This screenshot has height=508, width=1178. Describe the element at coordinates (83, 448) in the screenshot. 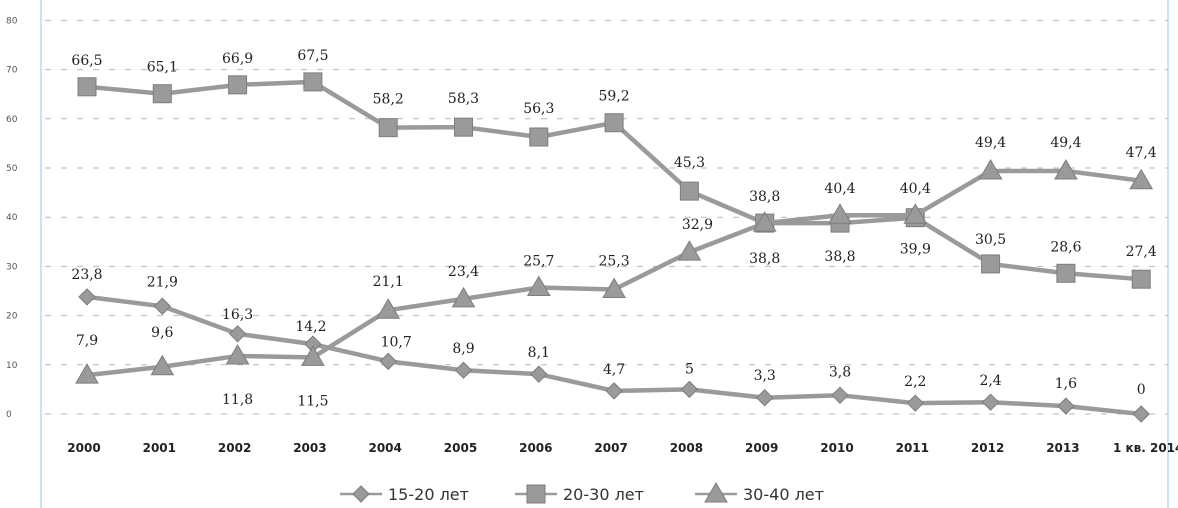

I see `x-tick-label: 2000` at that location.